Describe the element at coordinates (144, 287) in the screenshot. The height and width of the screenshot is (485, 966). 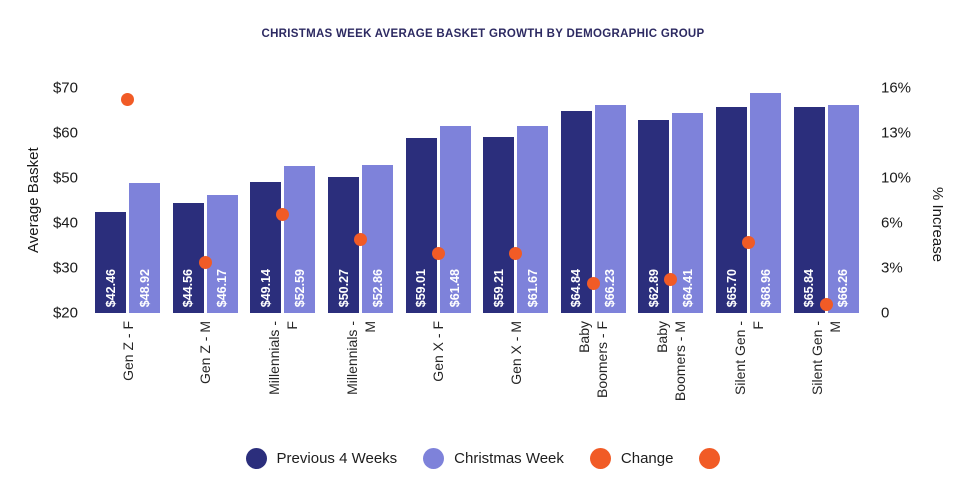
I see `bar-value-label: $48.92` at that location.